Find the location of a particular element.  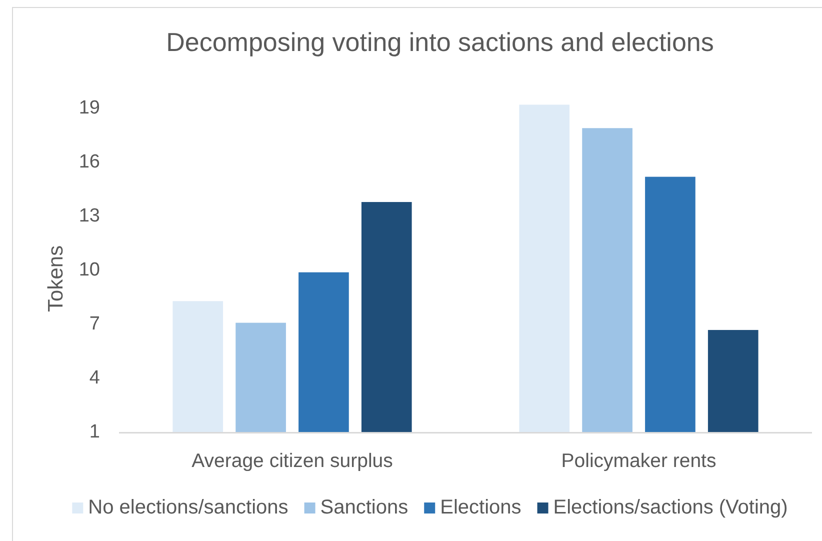

x-tick-label: Average citizen surplus is located at coordinates (293, 461).